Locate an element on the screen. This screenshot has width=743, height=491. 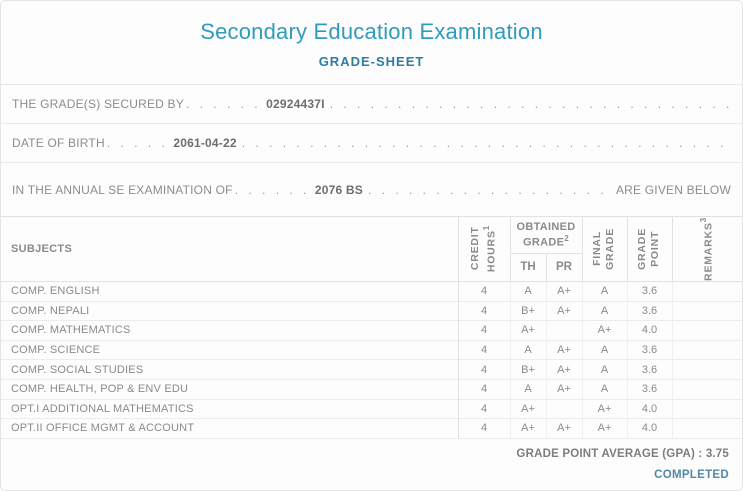
subject-cell: COMP. MATHEMATICS is located at coordinates (229, 330).